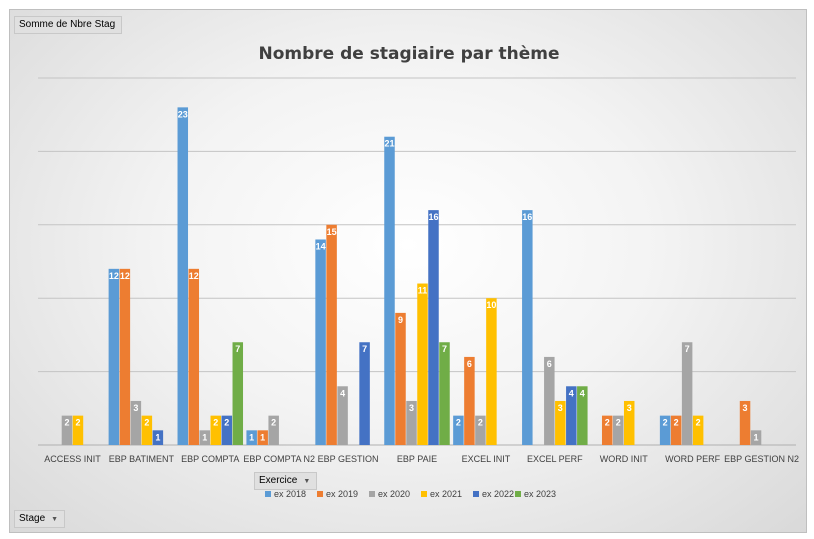 The height and width of the screenshot is (539, 814). I want to click on category-label: EXCEL PERF, so click(555, 459).